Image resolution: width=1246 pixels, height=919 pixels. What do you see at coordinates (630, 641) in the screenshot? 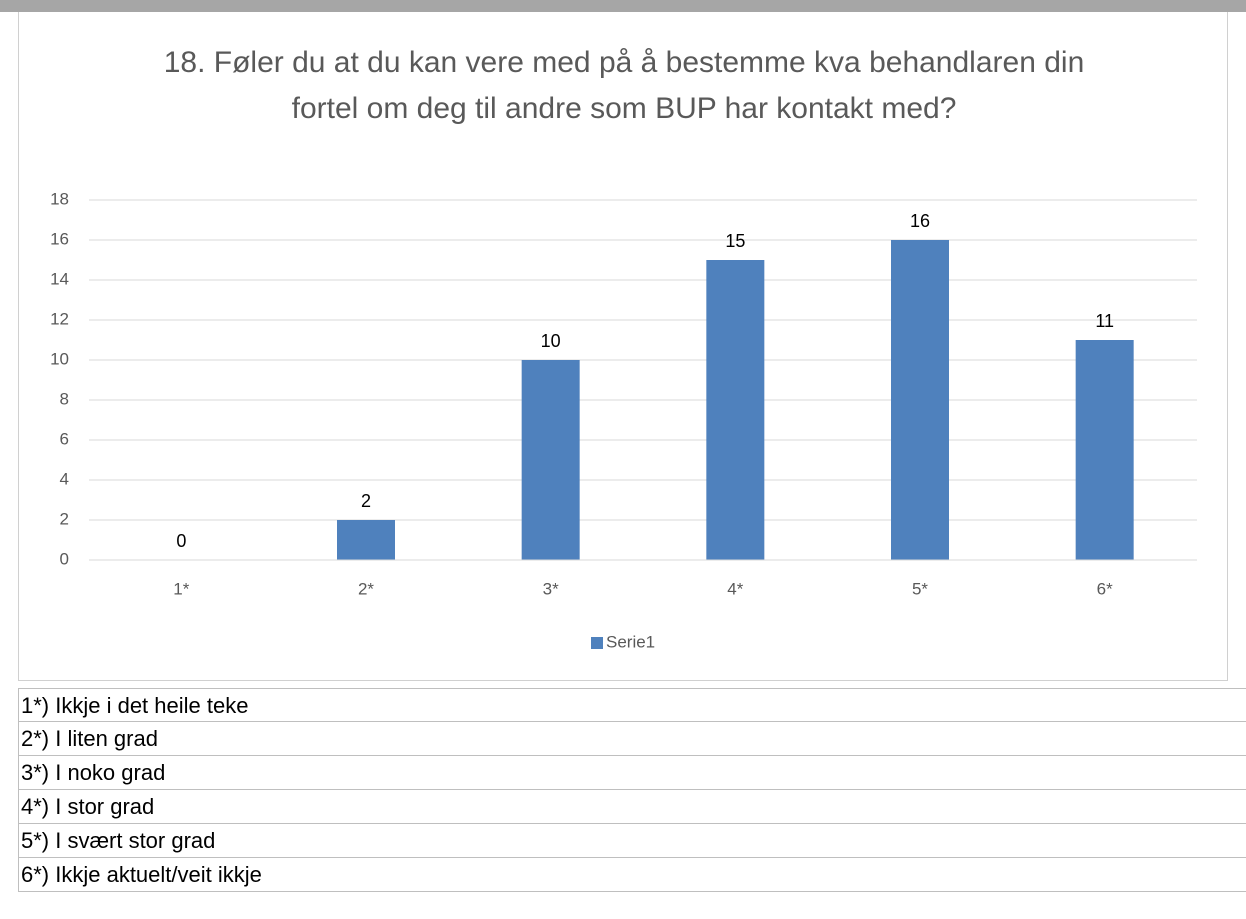
I see `legend-label: Serie1` at bounding box center [630, 641].